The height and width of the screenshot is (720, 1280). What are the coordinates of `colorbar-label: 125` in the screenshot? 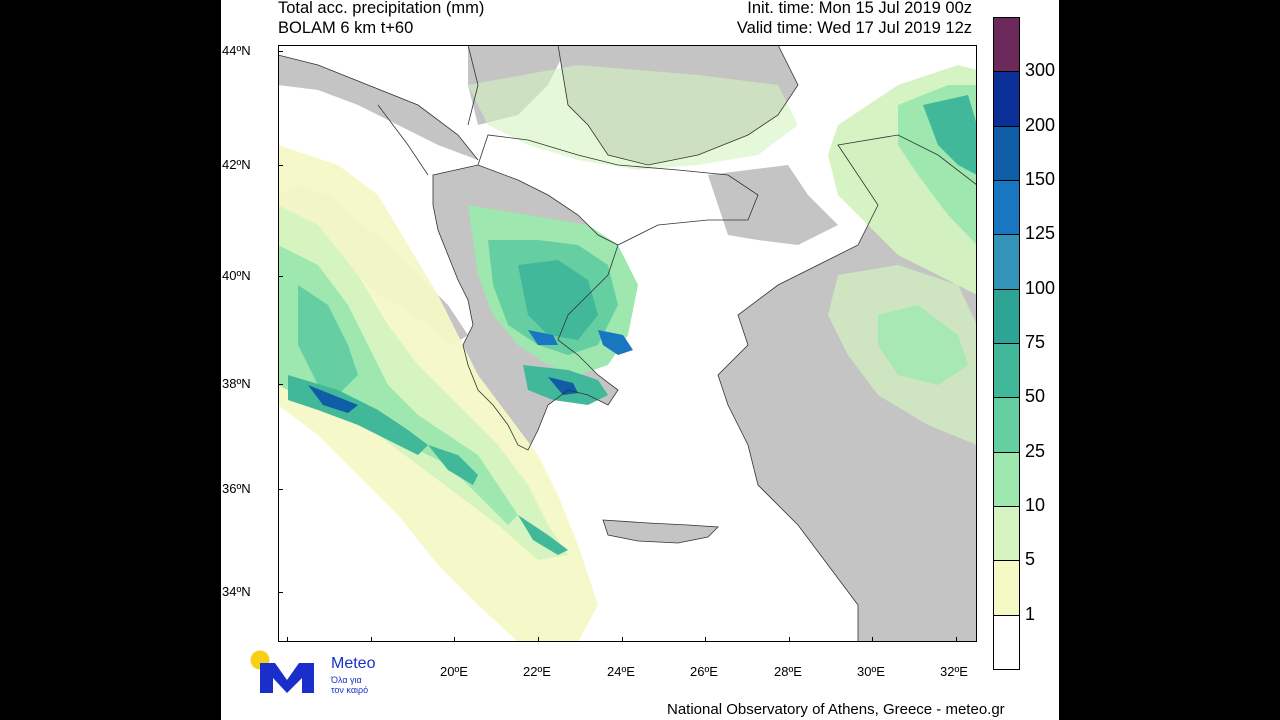 It's located at (1040, 233).